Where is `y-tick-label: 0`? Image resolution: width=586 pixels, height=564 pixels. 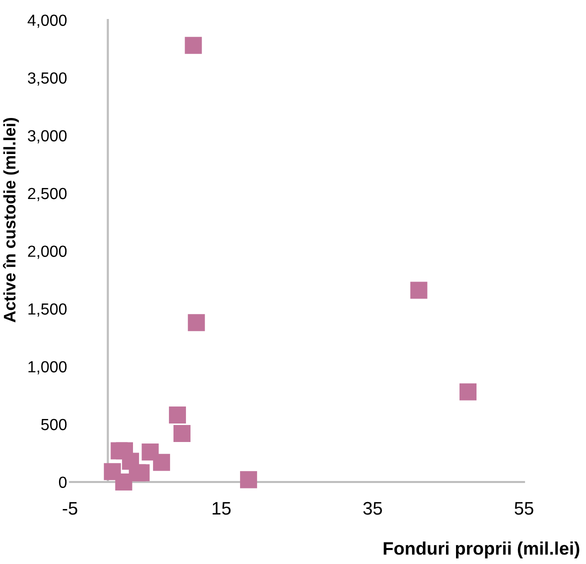
y-tick-label: 0 is located at coordinates (62, 482).